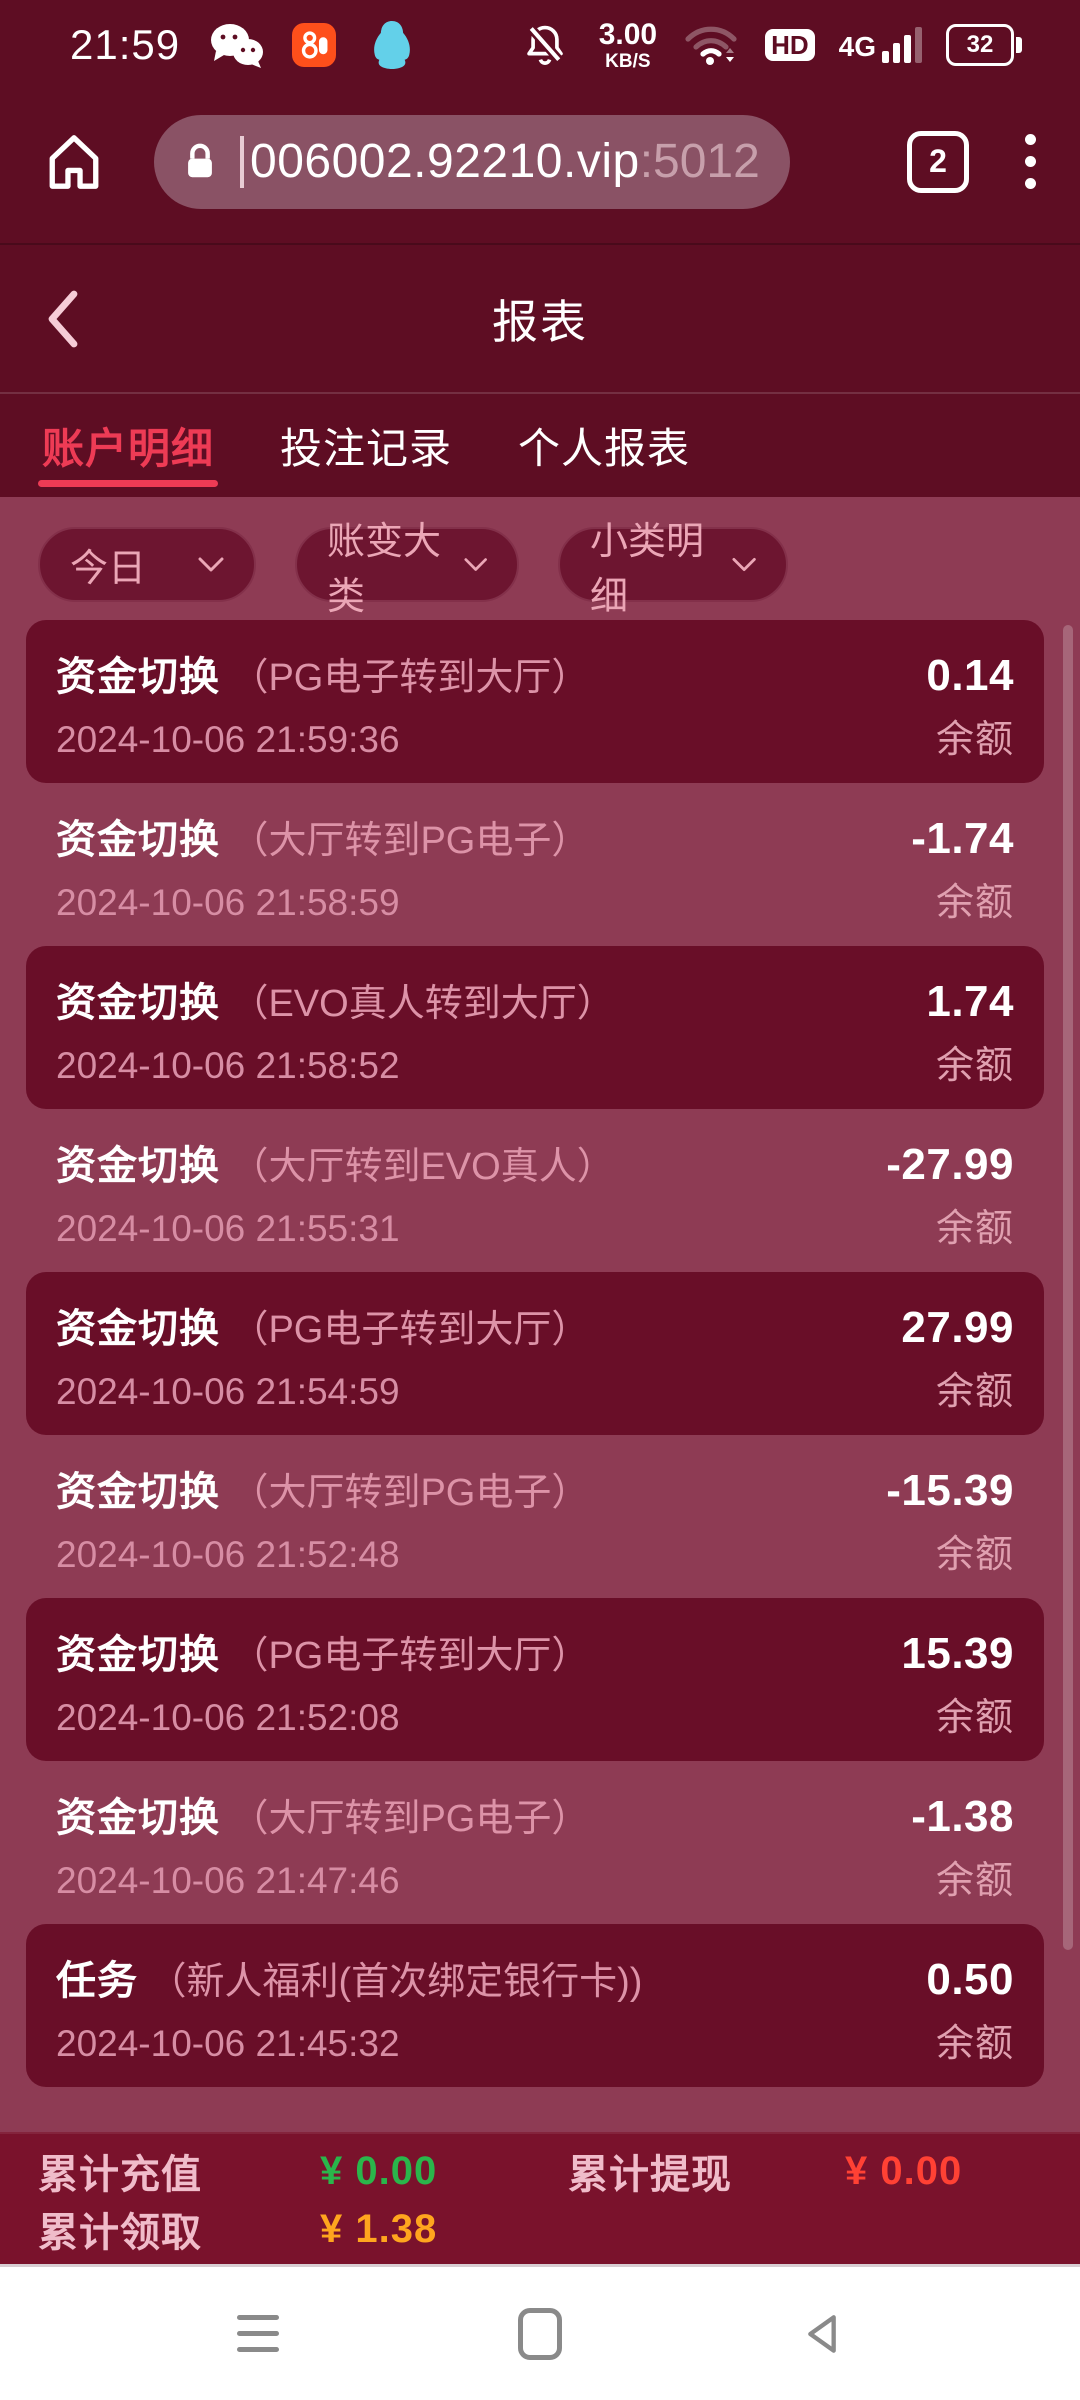  Describe the element at coordinates (540, 2198) in the screenshot. I see `summary-bar: 累计充值 ¥ 0.00 累计提现 ¥ 0.00 累计领取 ¥ 1.38` at that location.